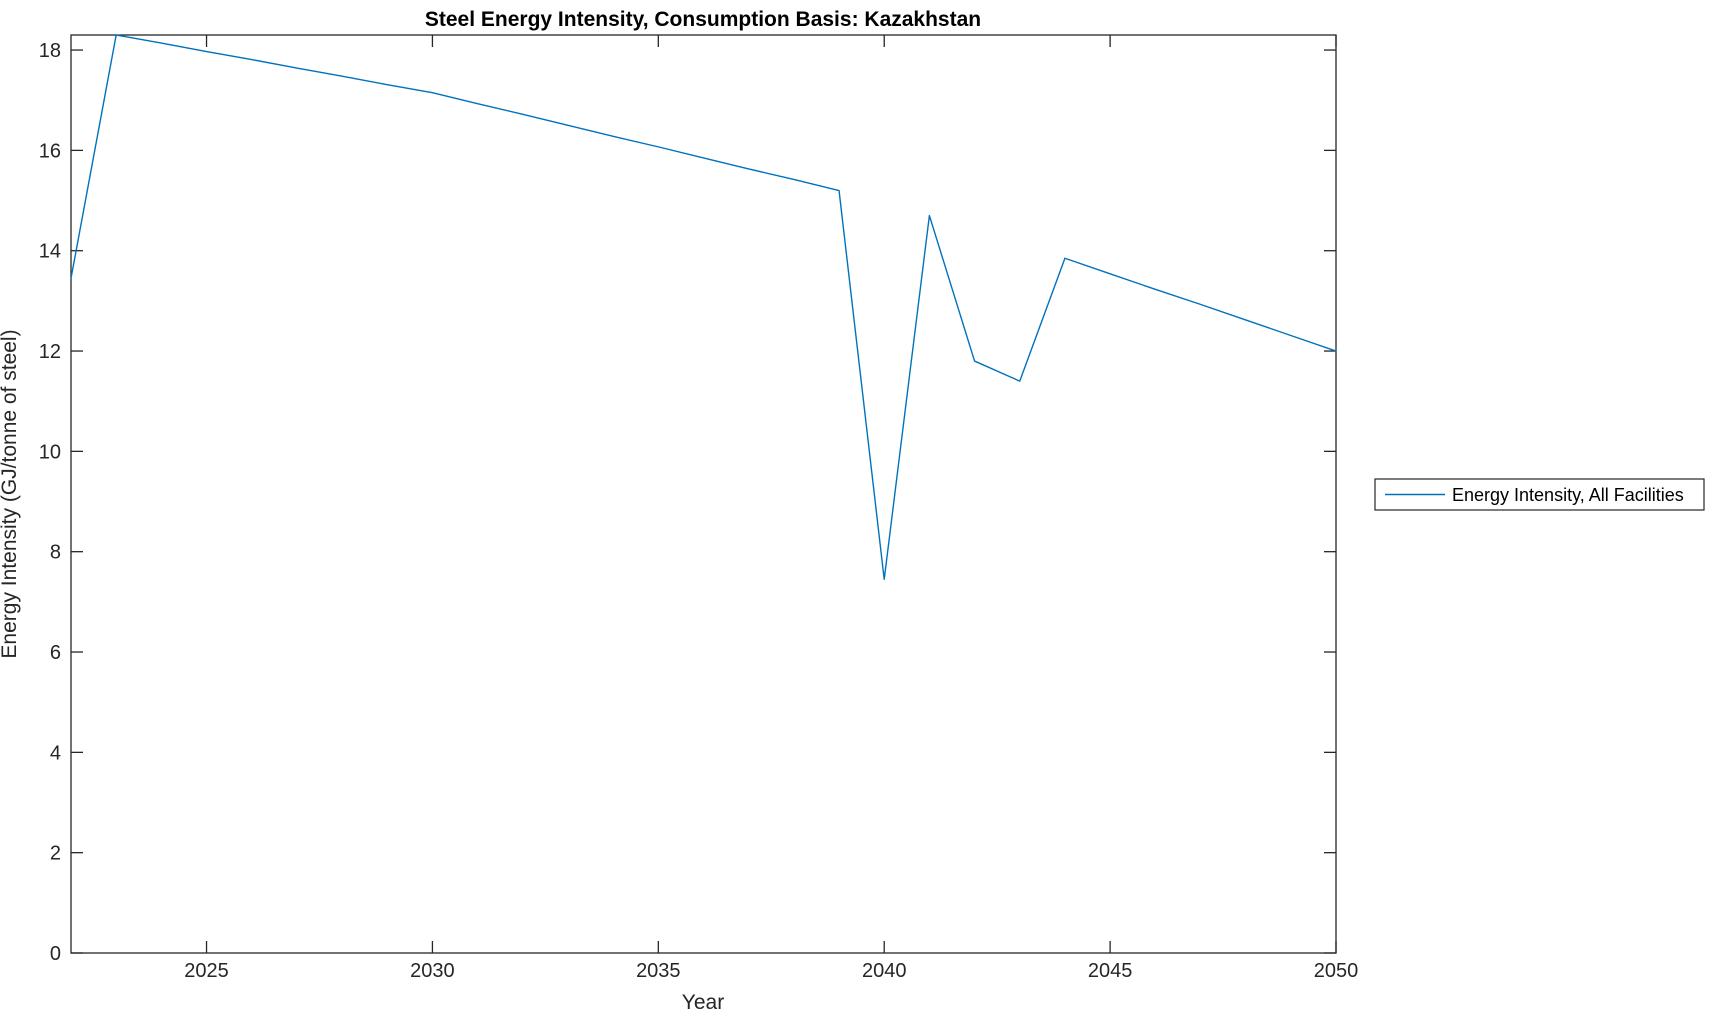 The width and height of the screenshot is (1715, 1021). I want to click on y-tick-label: 2, so click(55, 854).